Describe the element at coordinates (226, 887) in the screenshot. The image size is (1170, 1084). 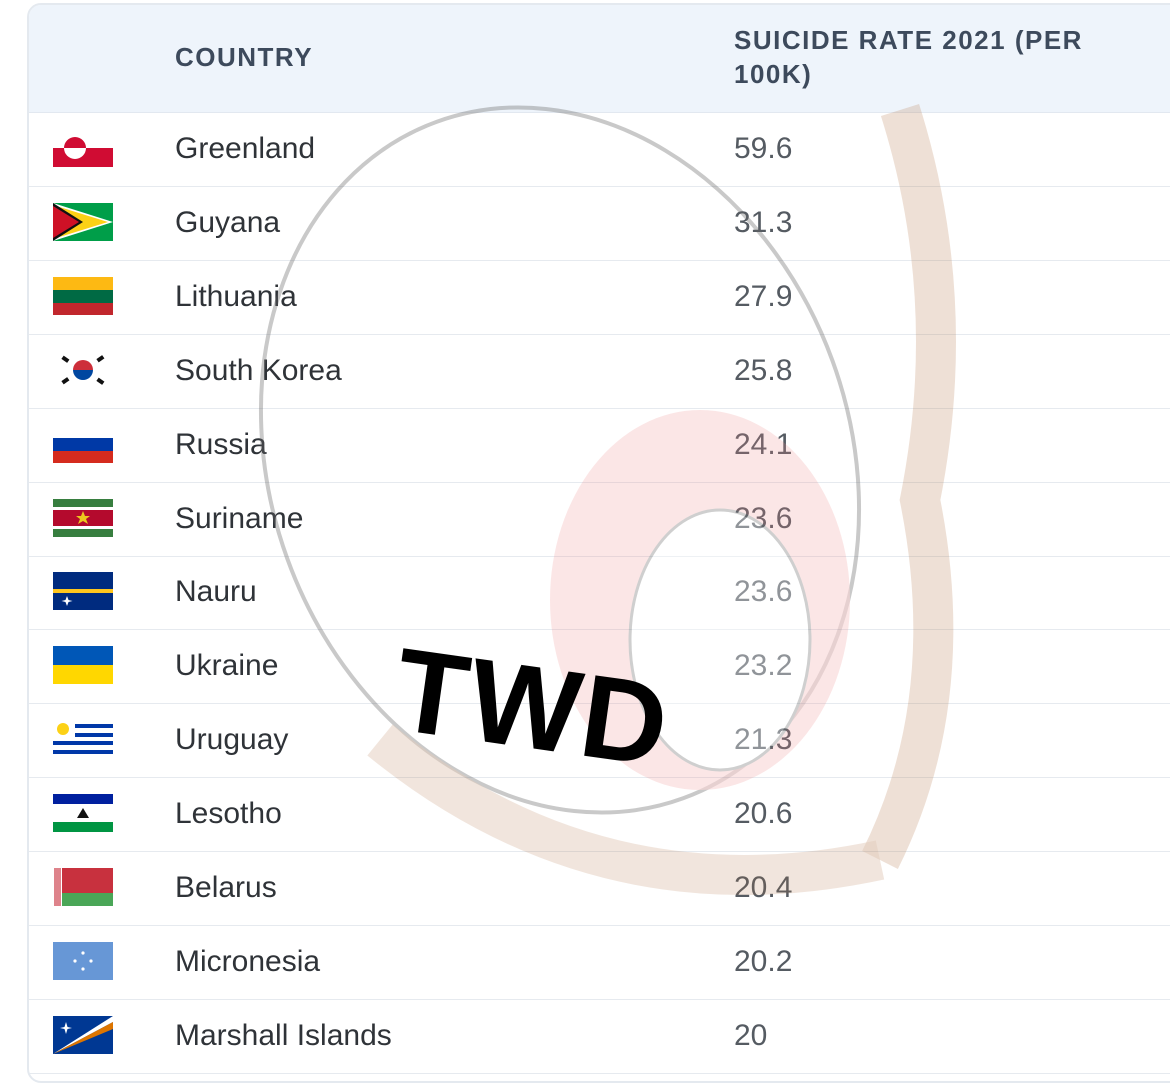
I see `country-name: Belarus` at that location.